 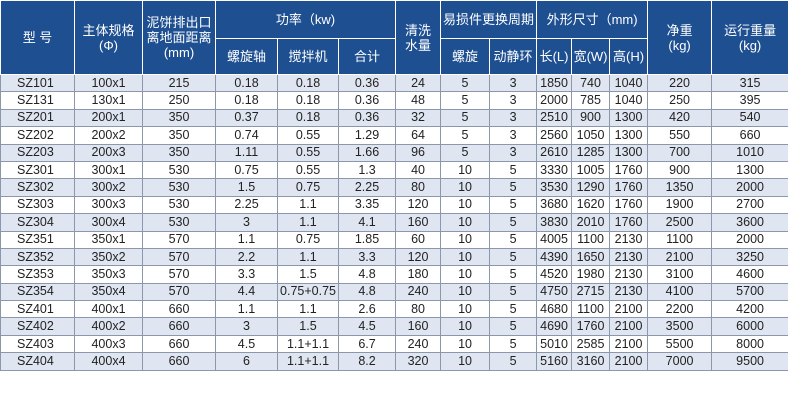 What do you see at coordinates (367, 222) in the screenshot?
I see `cell-power-total: 4.1` at bounding box center [367, 222].